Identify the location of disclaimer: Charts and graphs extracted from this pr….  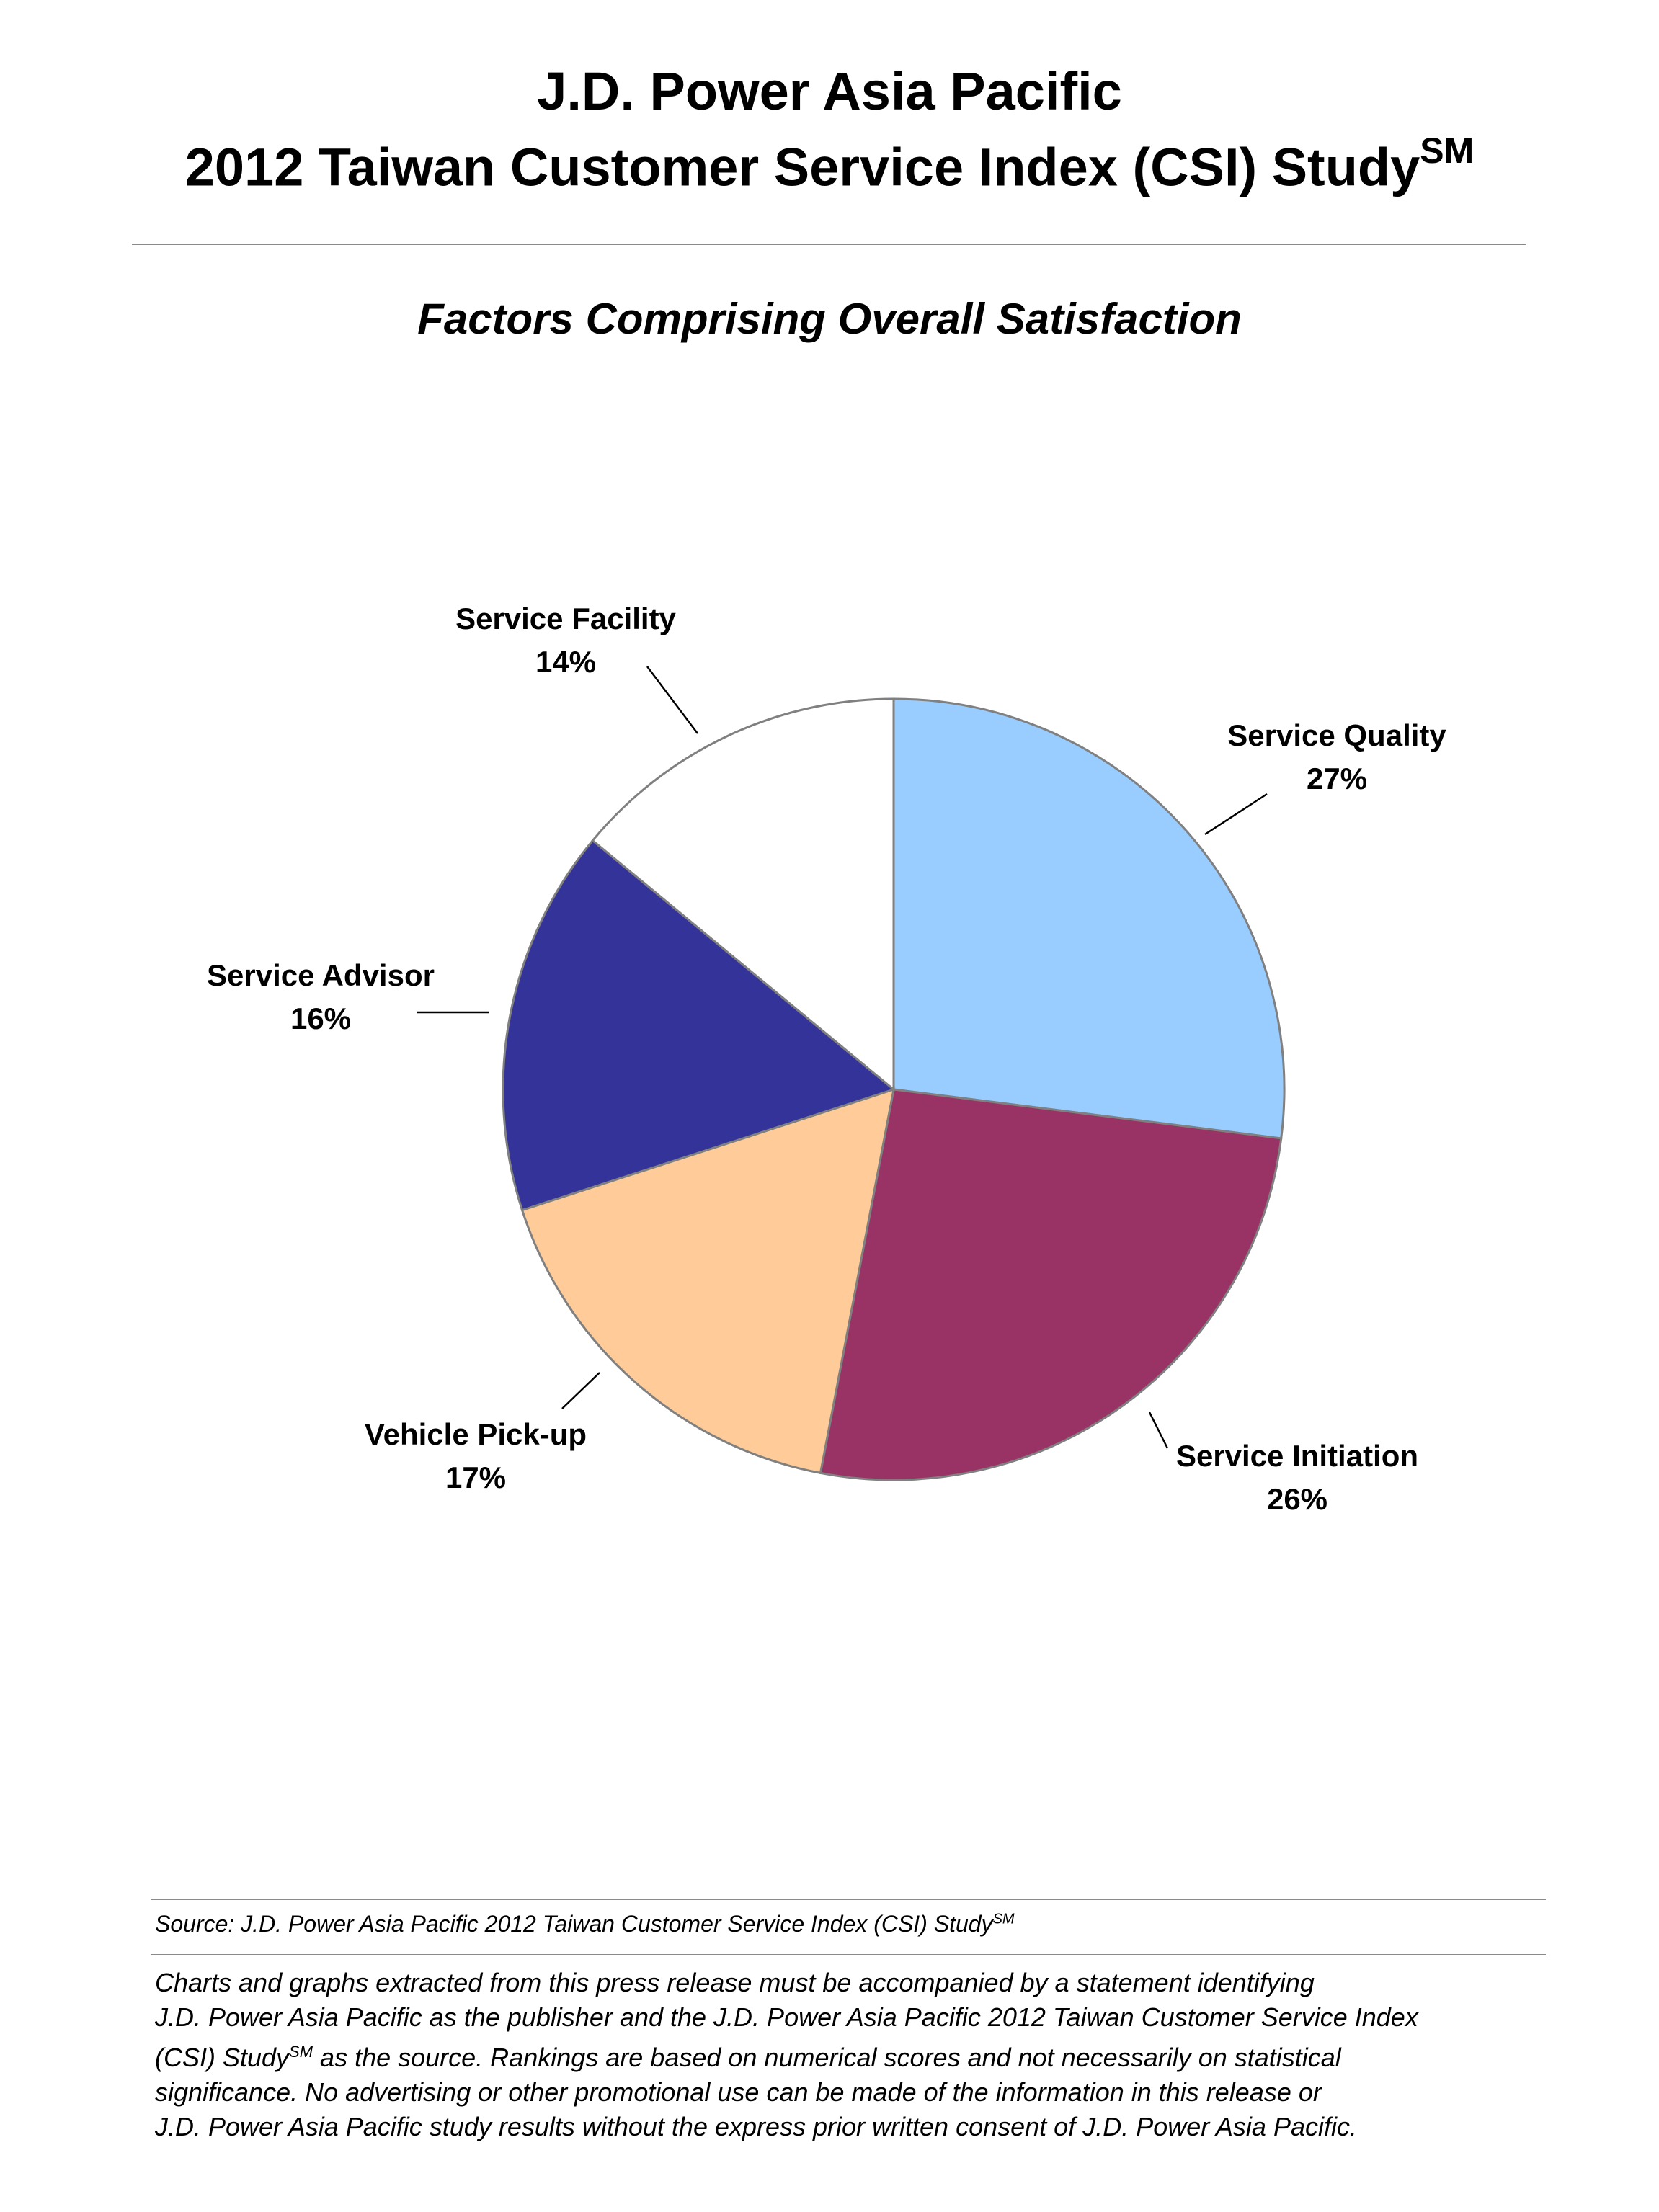
(852, 2055).